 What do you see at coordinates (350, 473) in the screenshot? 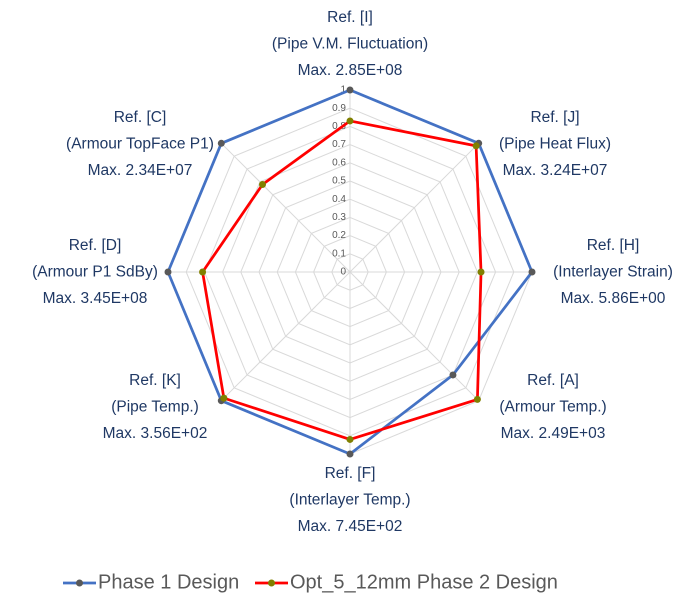
I see `category-label: Ref. [F]` at bounding box center [350, 473].